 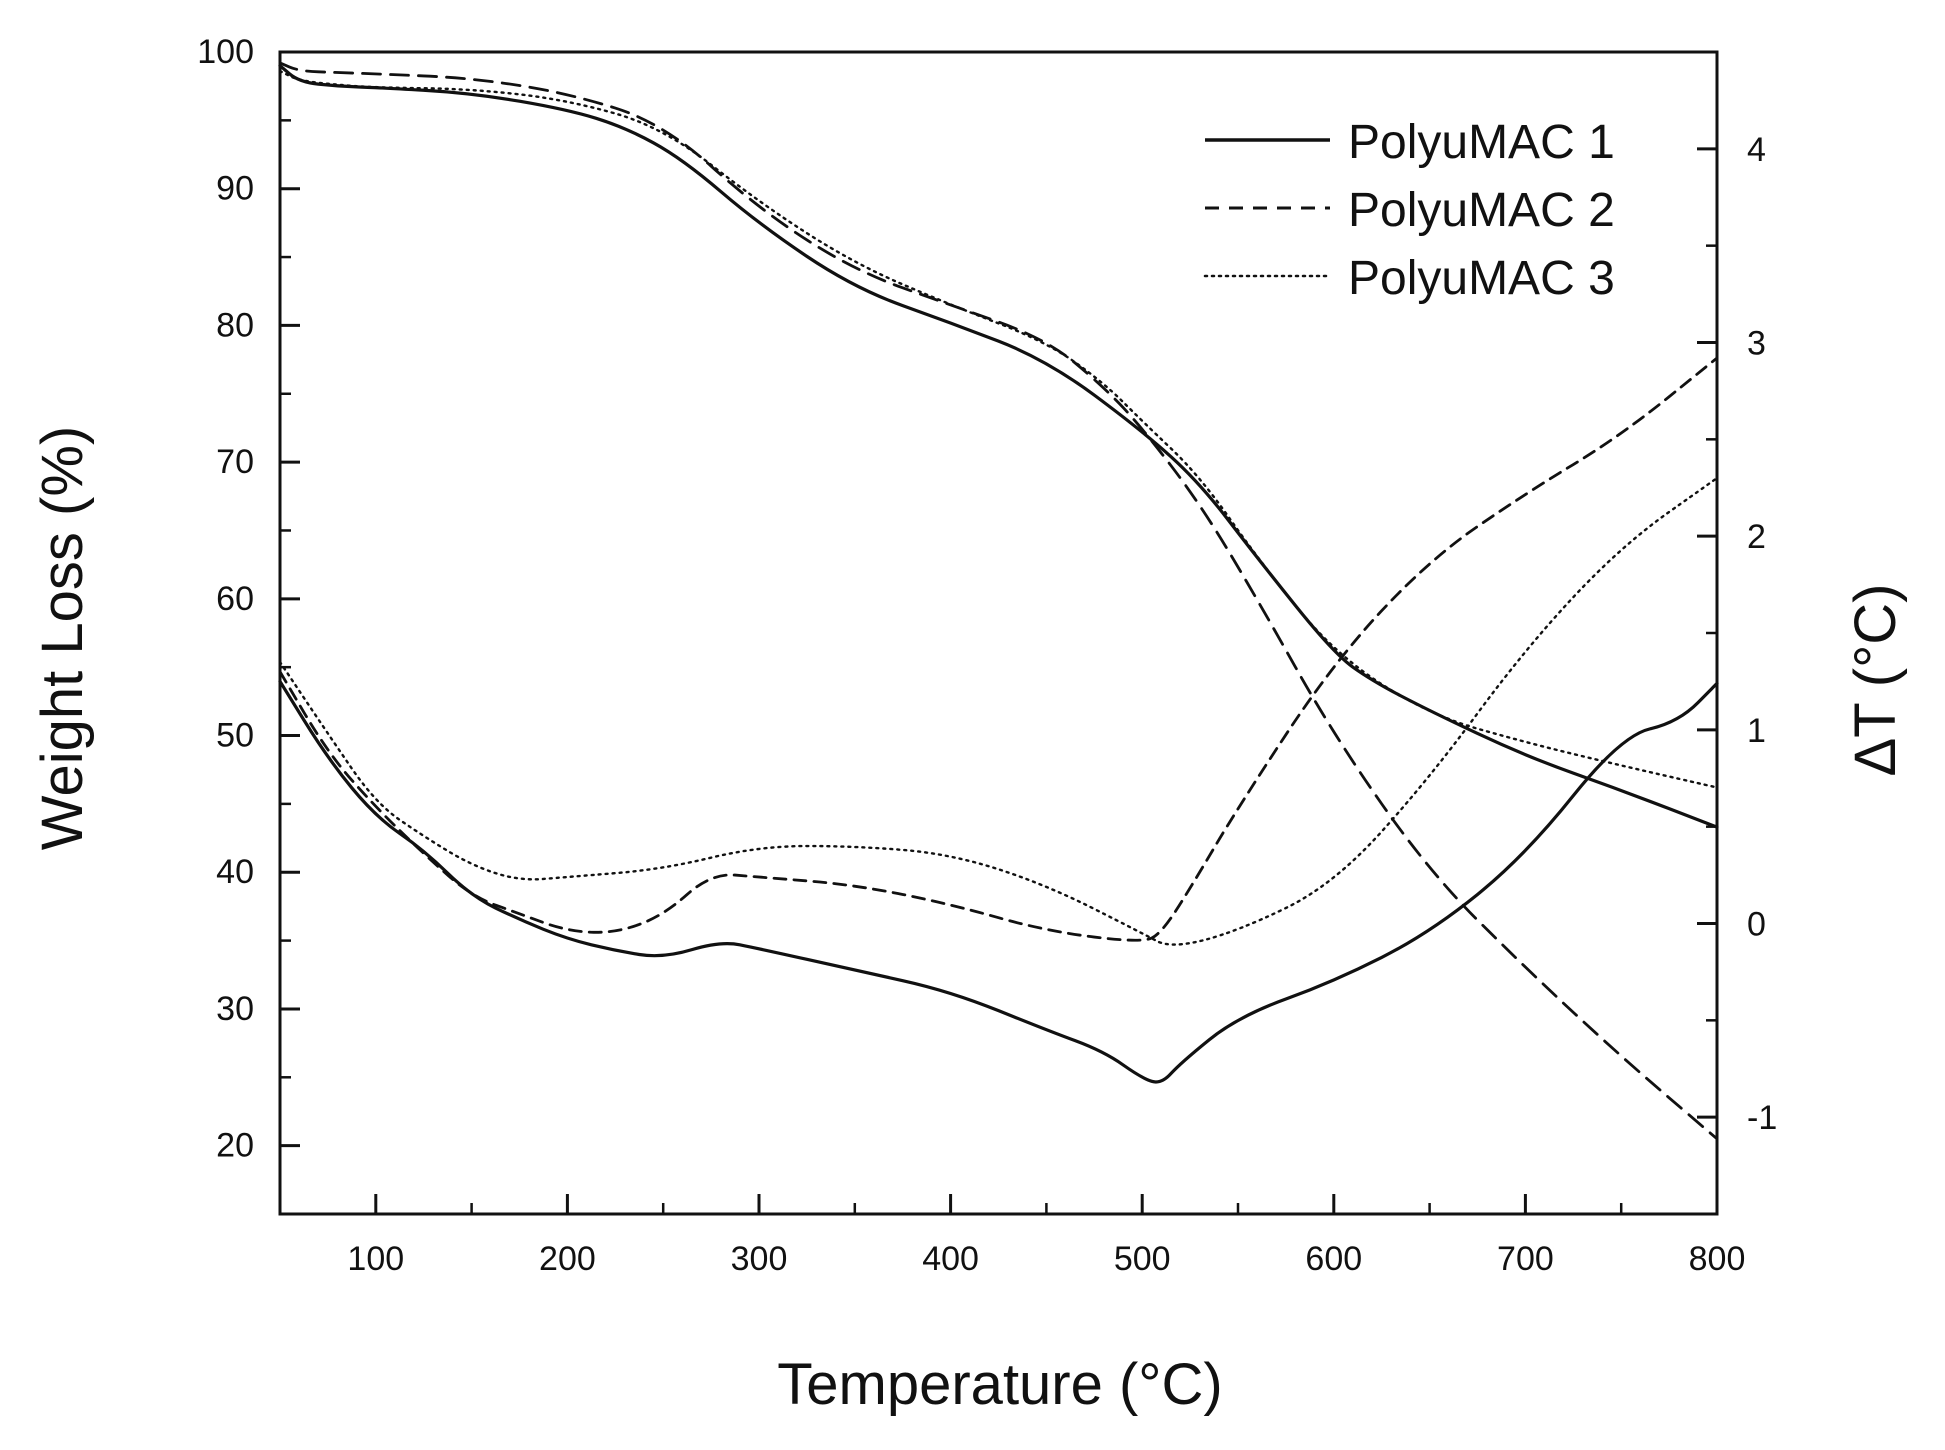 What do you see at coordinates (1875, 680) in the screenshot?
I see `y-right-axis-title: ΔT (°C)` at bounding box center [1875, 680].